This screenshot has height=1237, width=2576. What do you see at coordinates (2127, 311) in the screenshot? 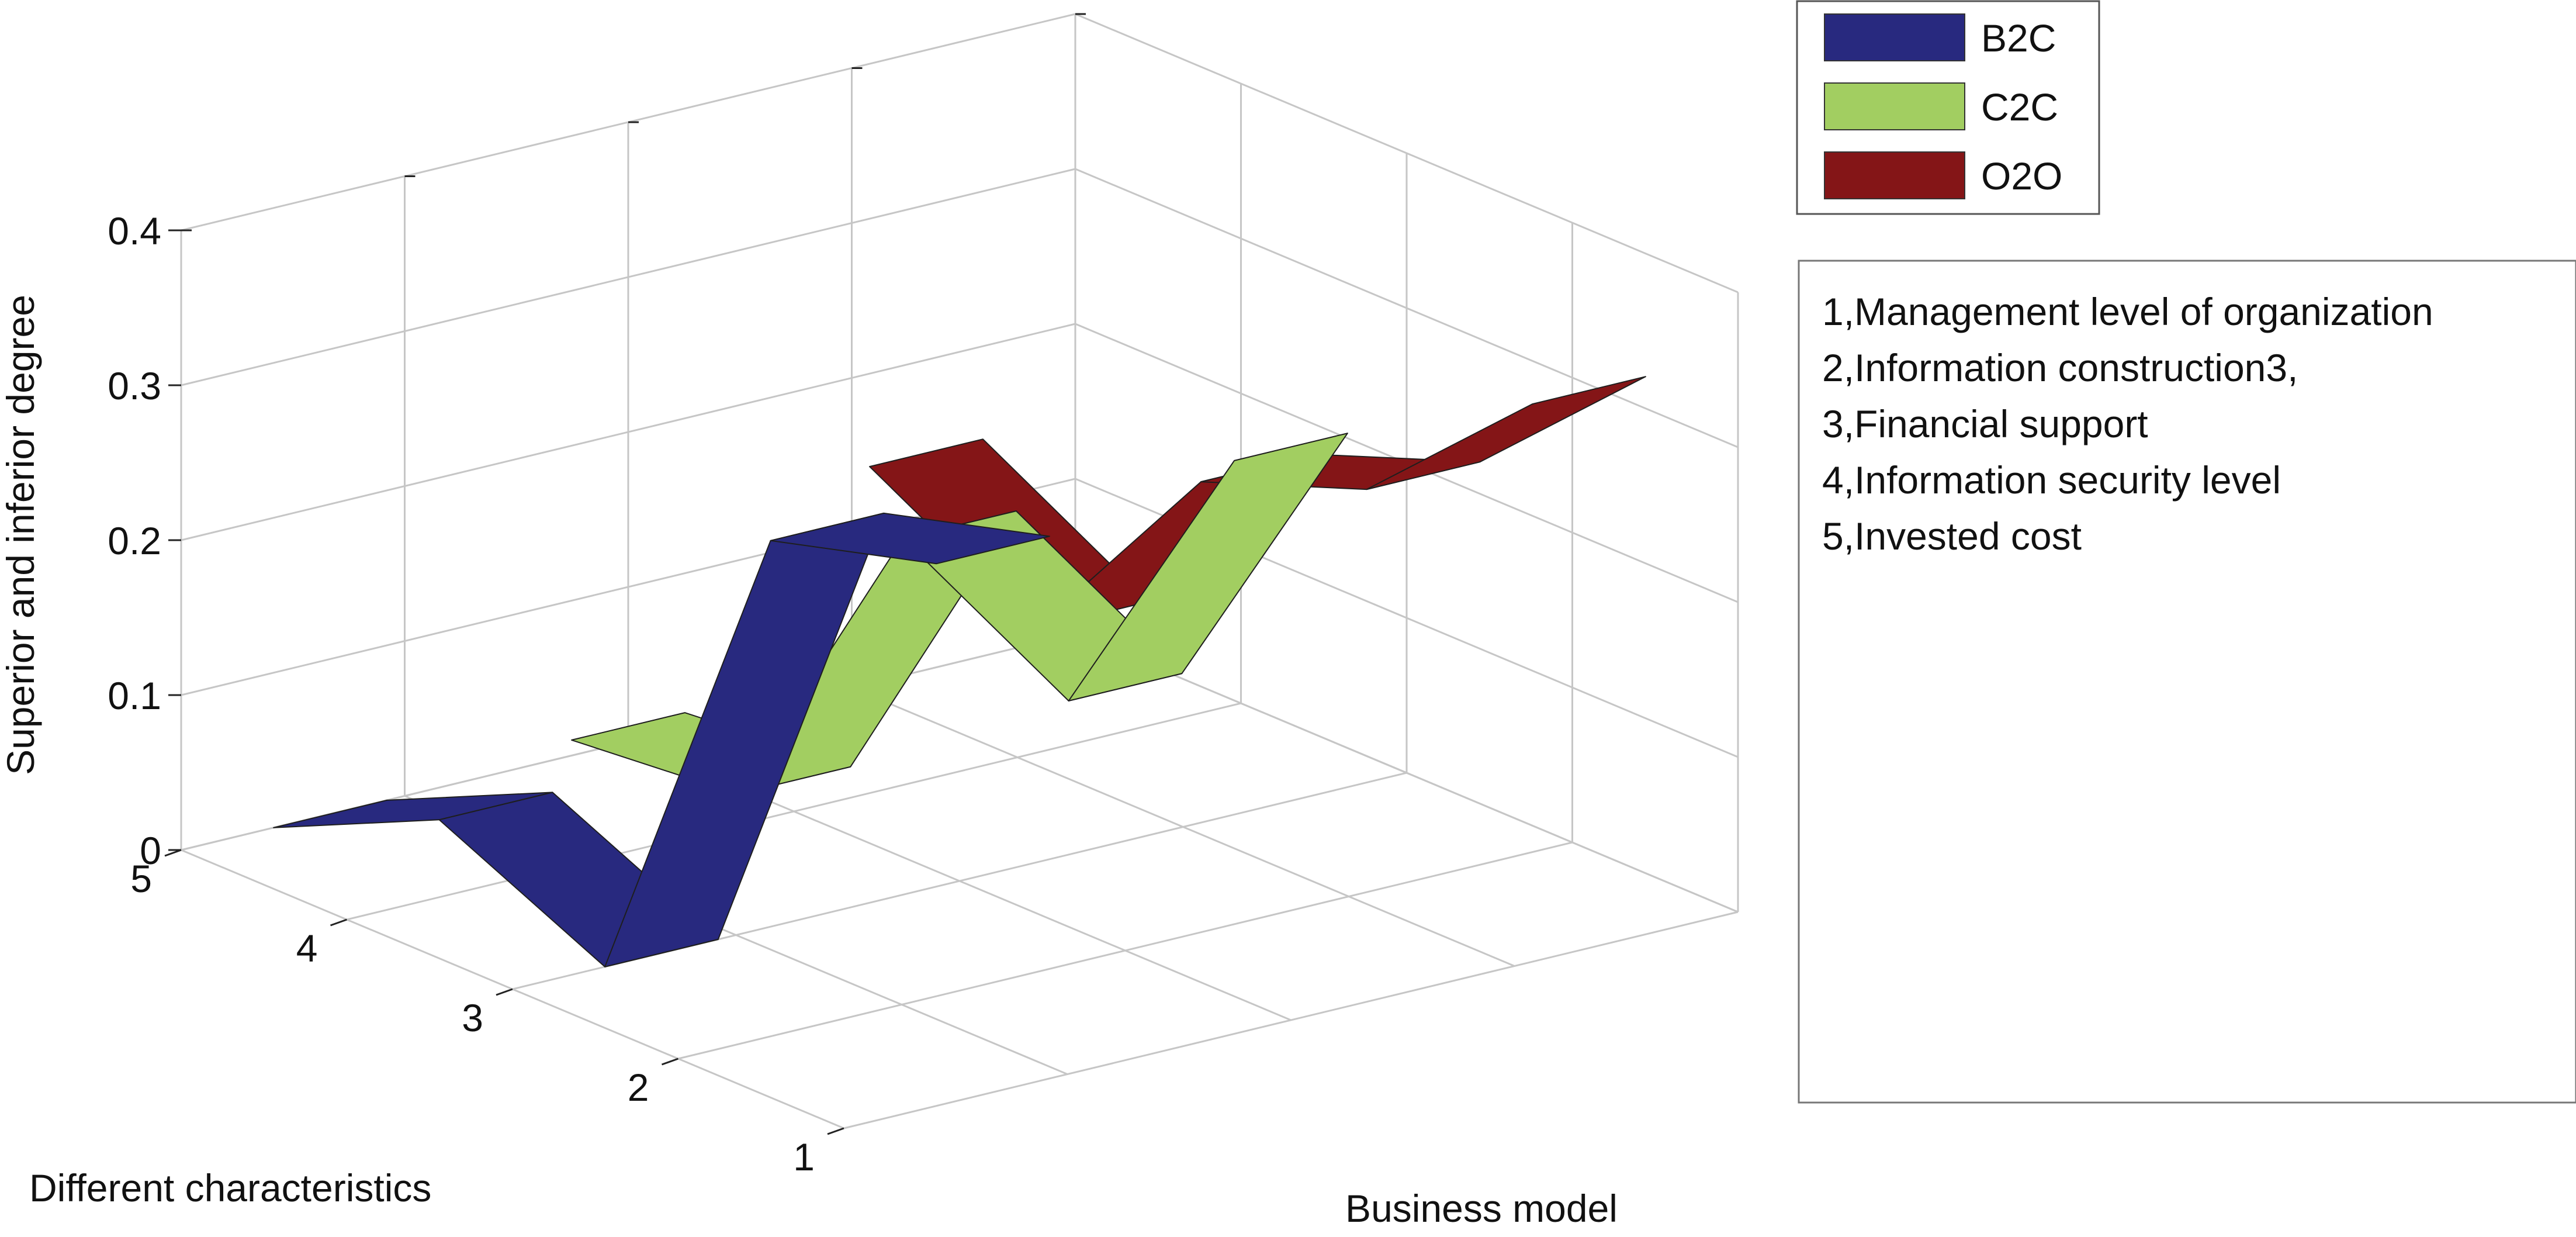
I see `note-line: 1,Management level of organization` at bounding box center [2127, 311].